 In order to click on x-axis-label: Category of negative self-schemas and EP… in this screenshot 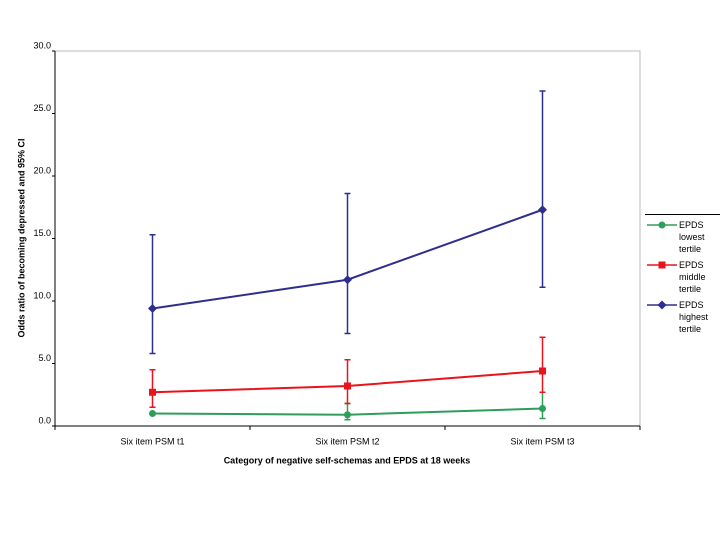, I will do `click(347, 460)`.